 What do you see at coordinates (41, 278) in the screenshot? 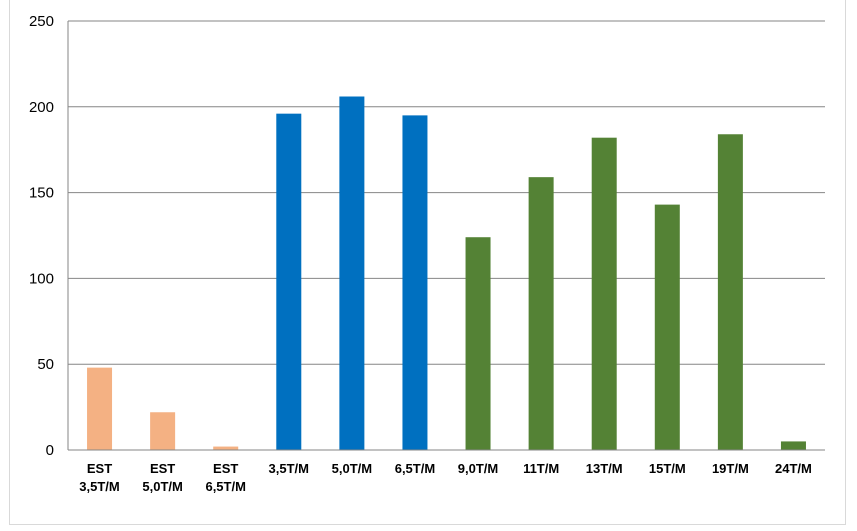
I see `y-tick-label: 100` at bounding box center [41, 278].